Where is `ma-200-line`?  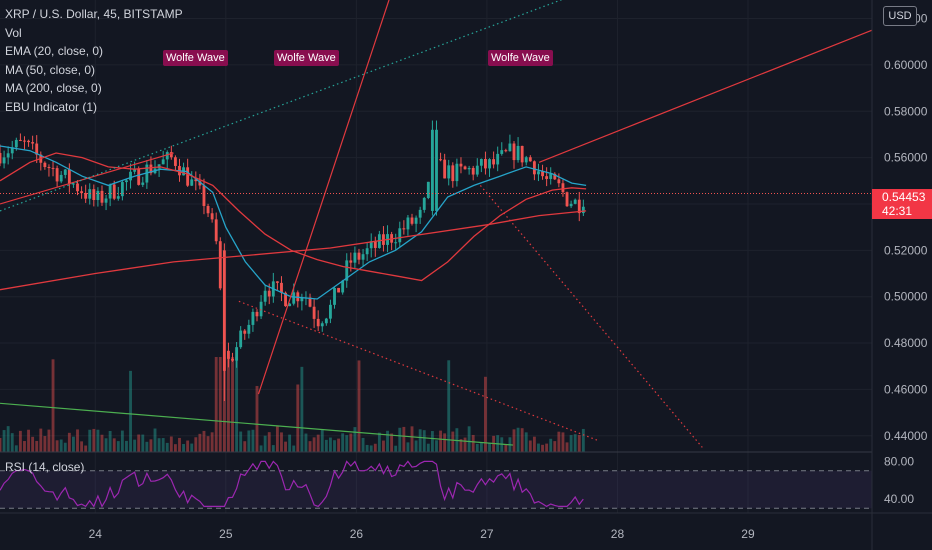
ma-200-line is located at coordinates (293, 250).